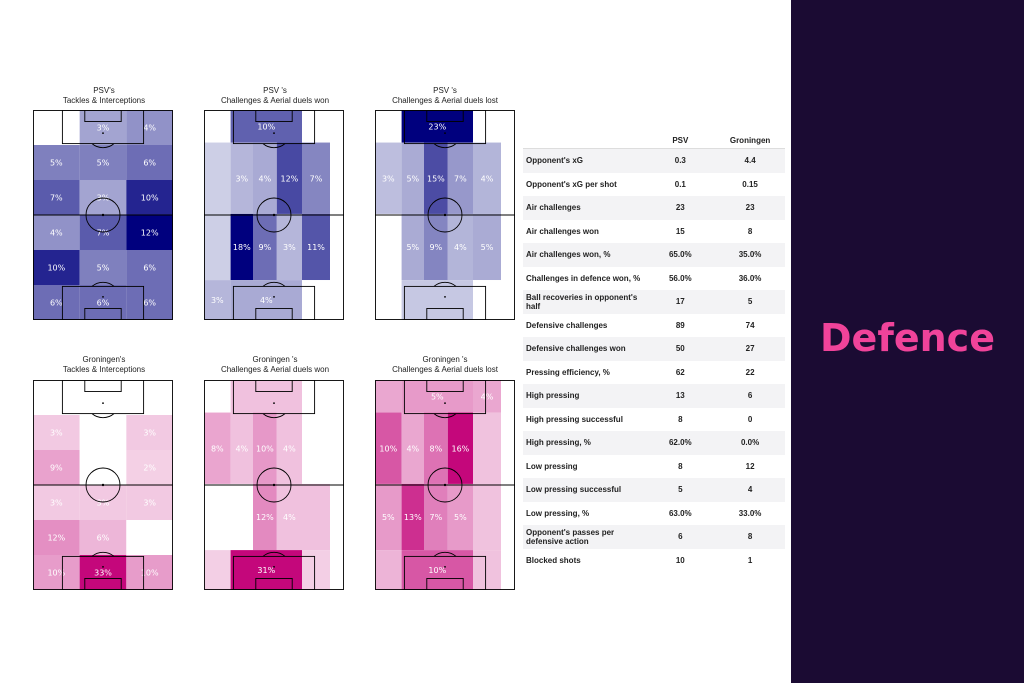 The height and width of the screenshot is (683, 1024). I want to click on stats-row: High pressing 13 6, so click(654, 396).